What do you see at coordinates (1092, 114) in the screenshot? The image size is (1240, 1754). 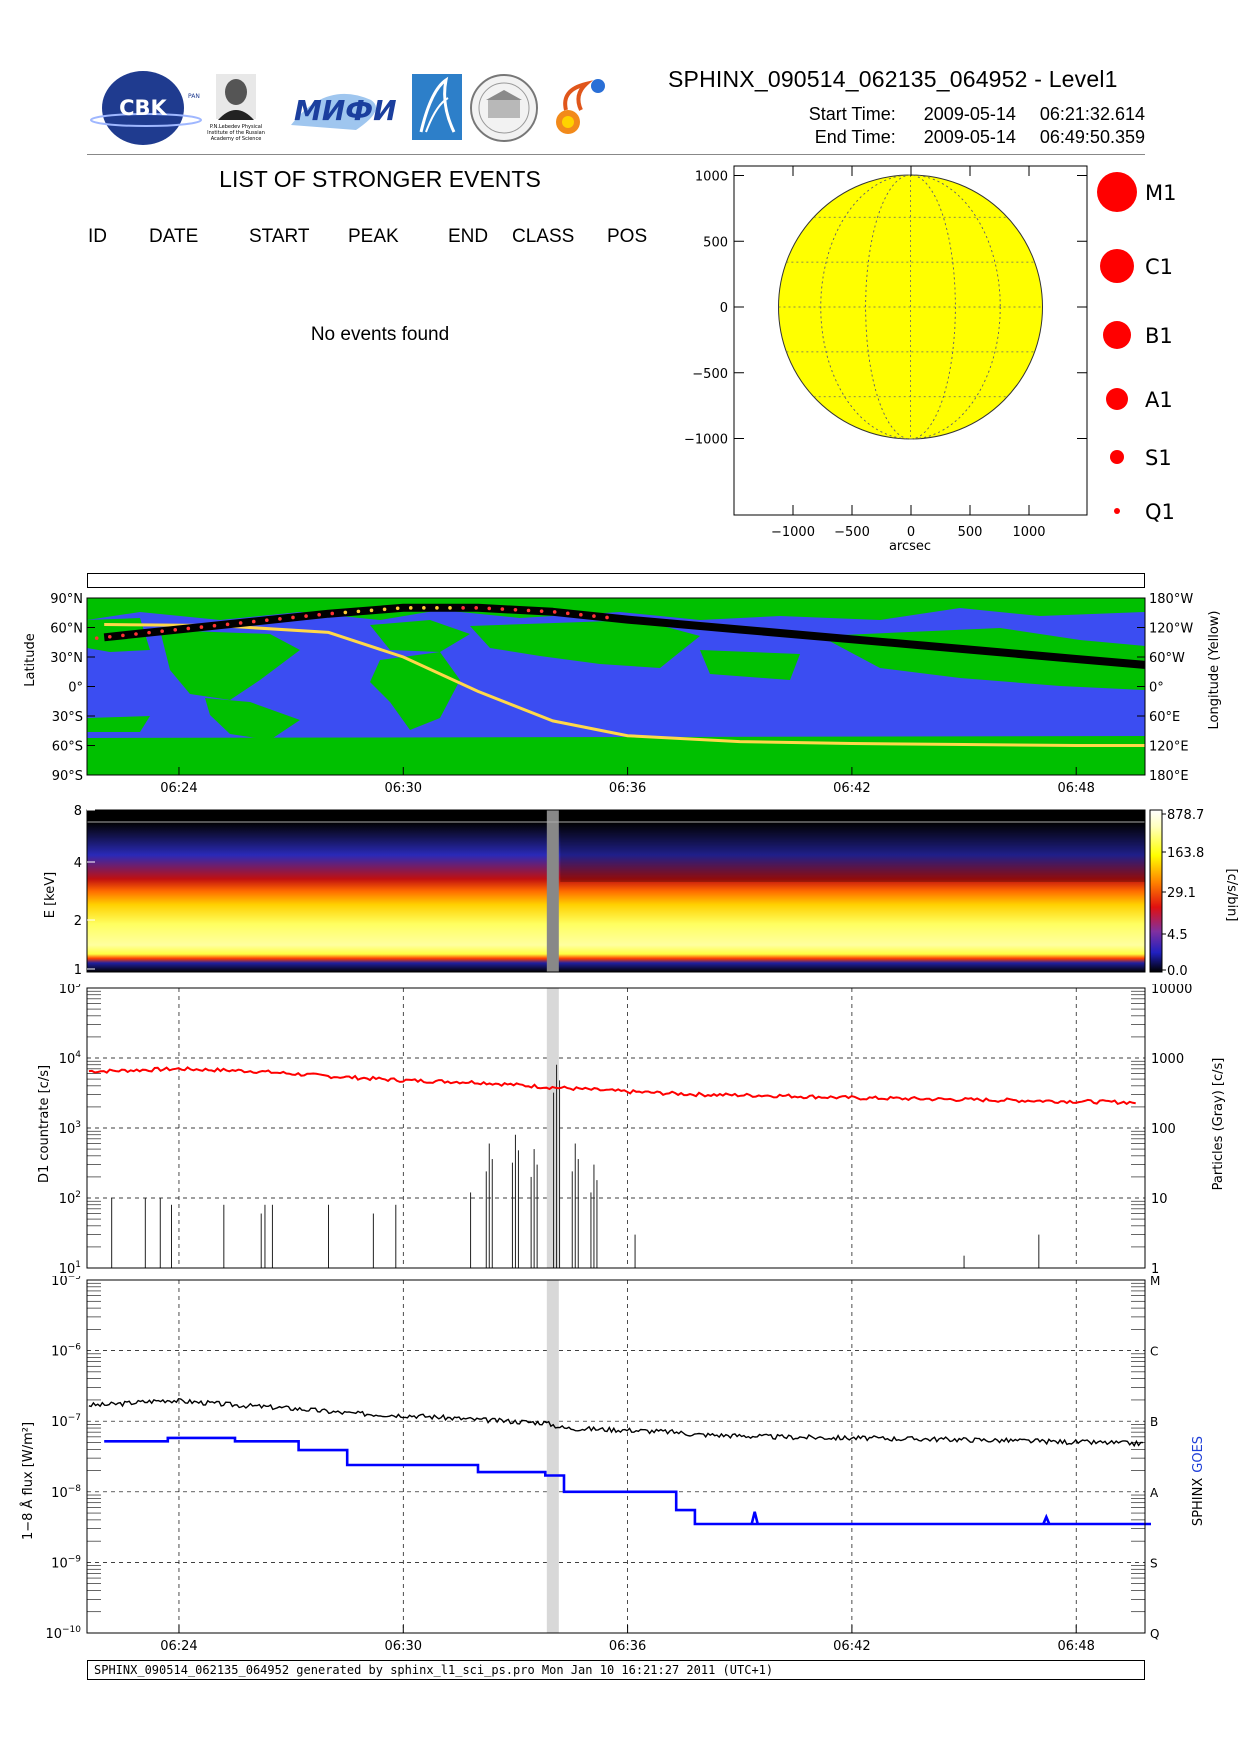 I see `start-time: 06:21:32.614` at bounding box center [1092, 114].